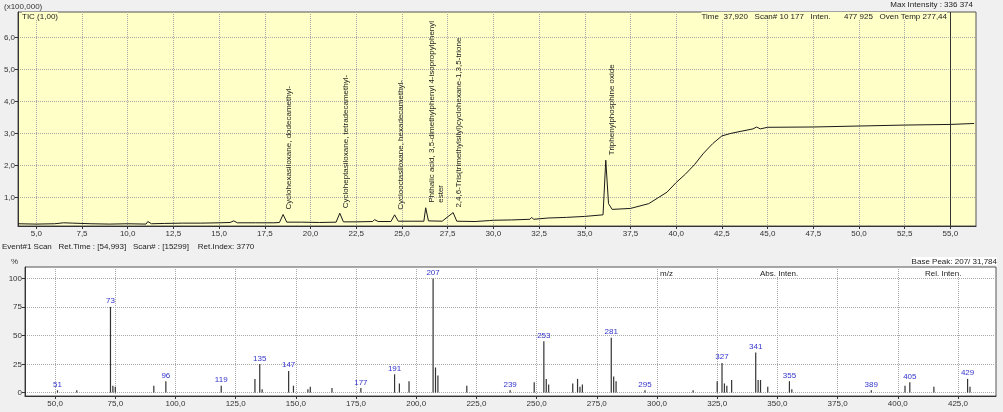 The width and height of the screenshot is (1003, 412). What do you see at coordinates (493, 233) in the screenshot?
I see `x-tick-label: 30,0` at bounding box center [493, 233].